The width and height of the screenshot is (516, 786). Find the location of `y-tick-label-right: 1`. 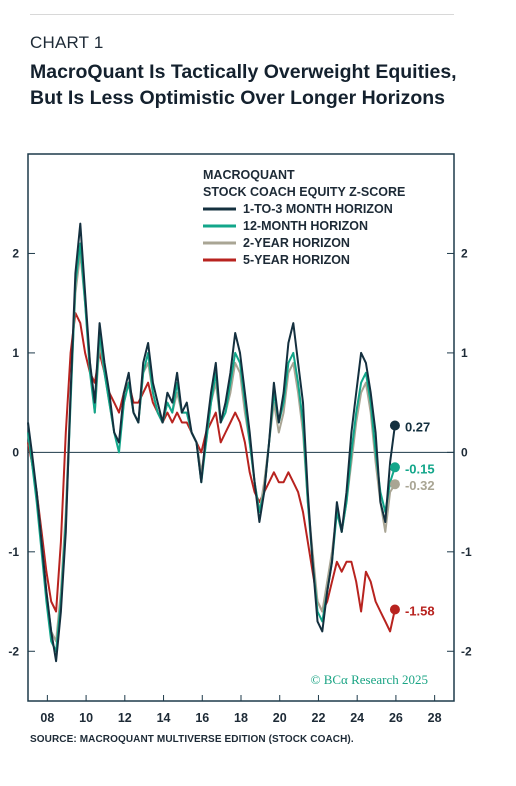

y-tick-label-right: 1 is located at coordinates (464, 353).